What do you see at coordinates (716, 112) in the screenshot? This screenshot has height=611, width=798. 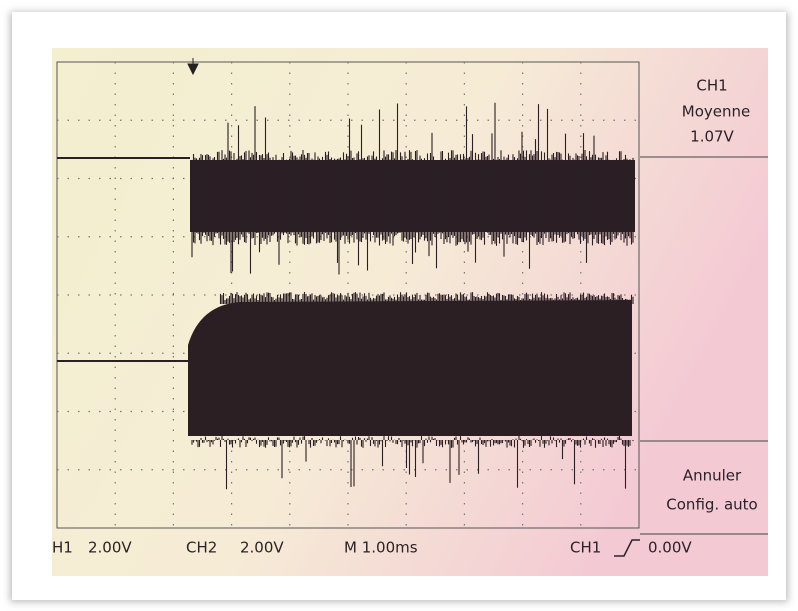 I see `menu-measure: Moyenne` at bounding box center [716, 112].